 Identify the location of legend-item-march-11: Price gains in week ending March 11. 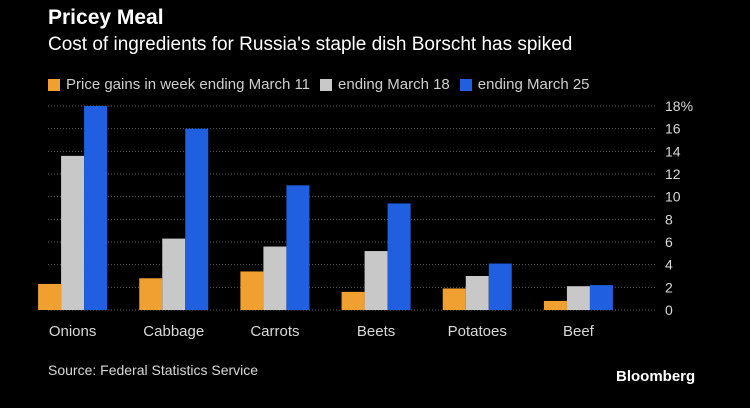
(179, 84).